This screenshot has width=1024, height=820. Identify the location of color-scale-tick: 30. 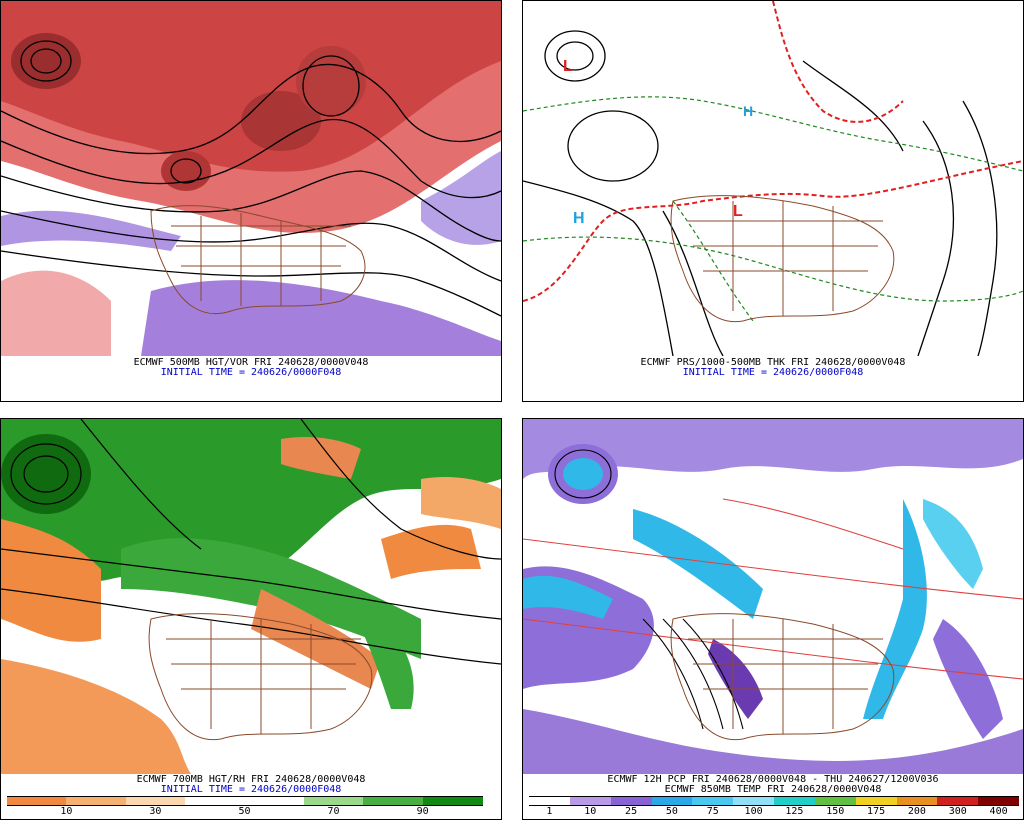
(155, 811).